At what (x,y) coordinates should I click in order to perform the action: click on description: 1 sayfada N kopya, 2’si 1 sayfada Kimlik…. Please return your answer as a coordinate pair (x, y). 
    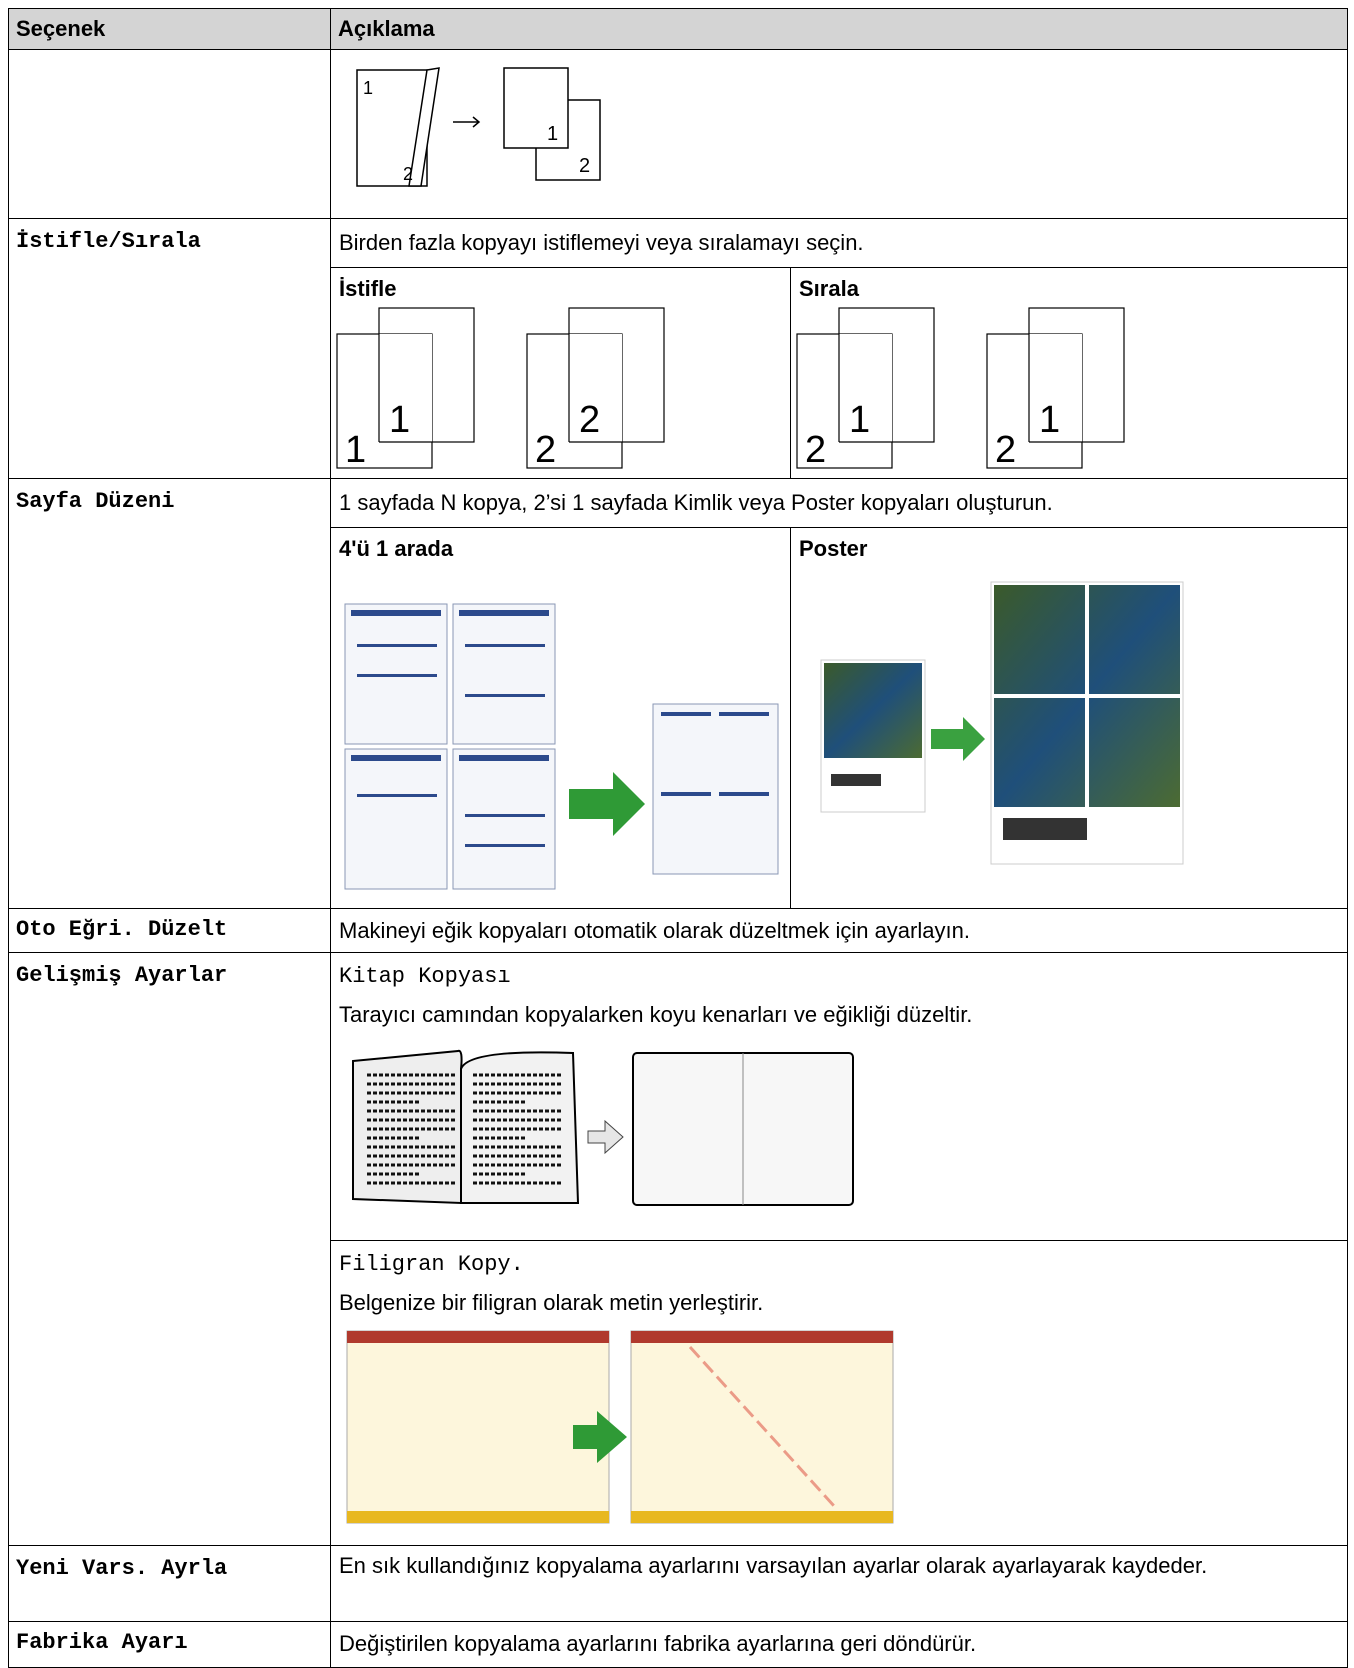
    Looking at the image, I should click on (696, 502).